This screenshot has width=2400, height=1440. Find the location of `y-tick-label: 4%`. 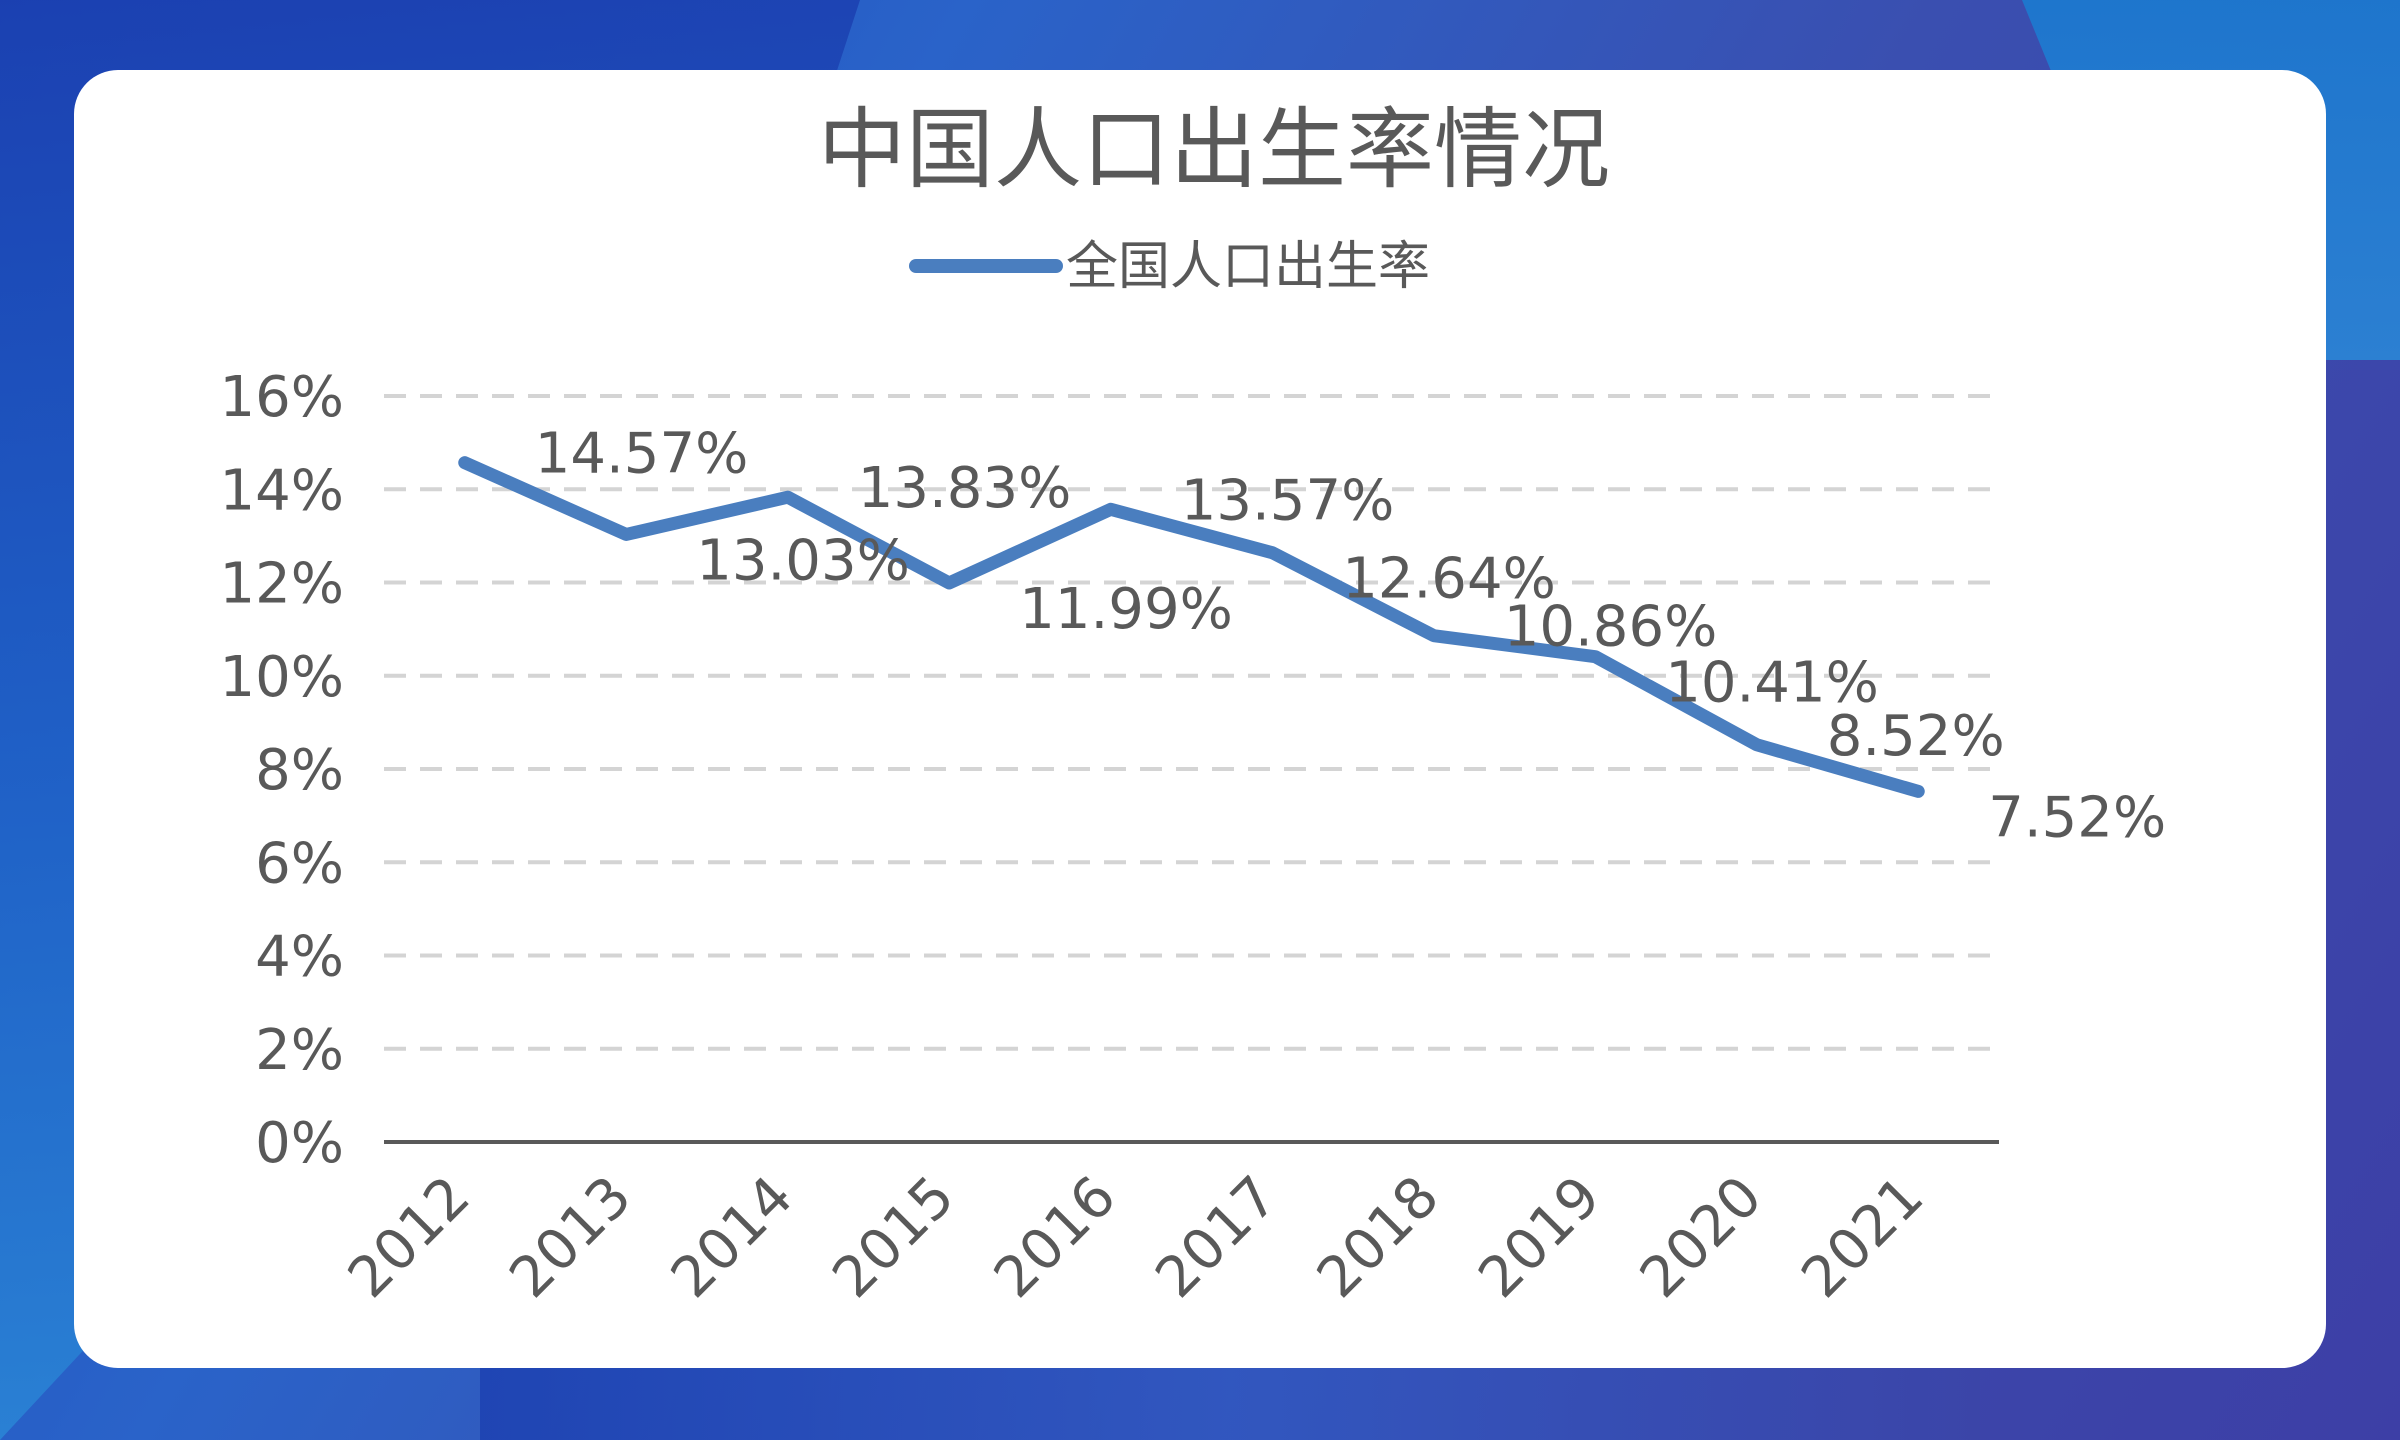

y-tick-label: 4% is located at coordinates (299, 957).